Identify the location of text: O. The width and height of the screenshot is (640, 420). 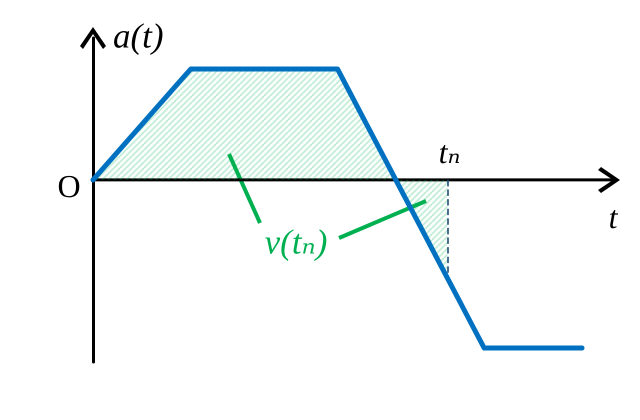
(69, 186).